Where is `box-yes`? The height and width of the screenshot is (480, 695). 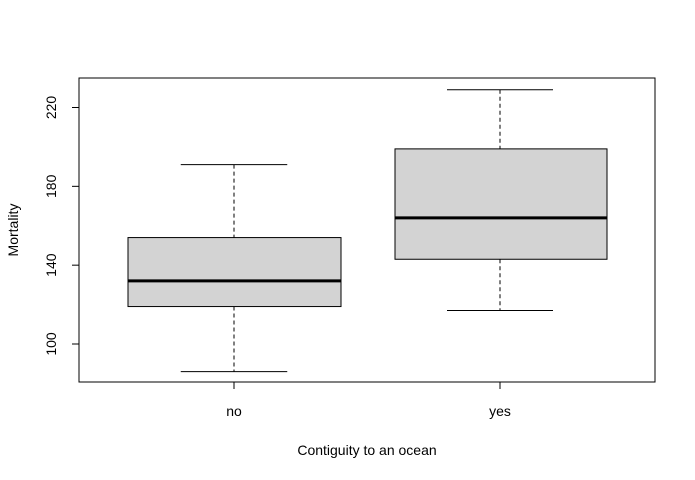 box-yes is located at coordinates (501, 200).